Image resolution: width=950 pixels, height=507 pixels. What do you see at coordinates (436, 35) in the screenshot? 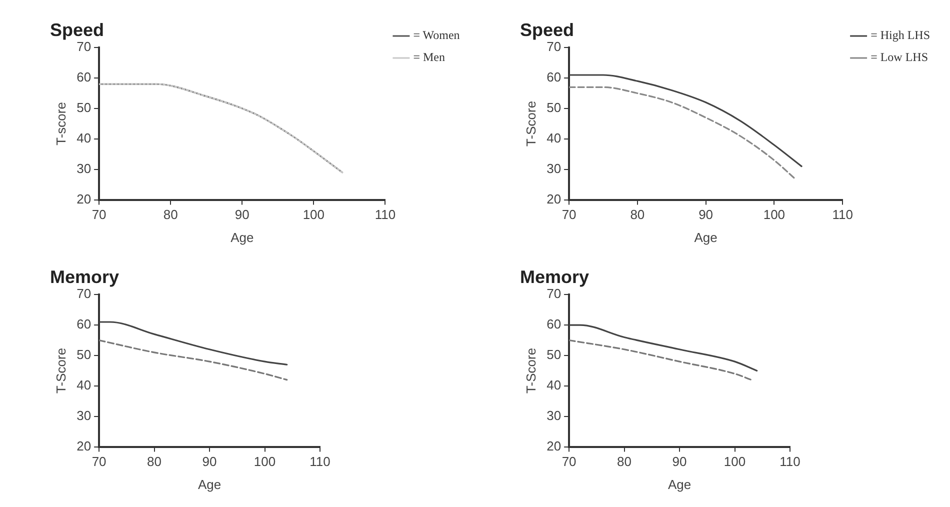
I see `legend-label: = Women` at bounding box center [436, 35].